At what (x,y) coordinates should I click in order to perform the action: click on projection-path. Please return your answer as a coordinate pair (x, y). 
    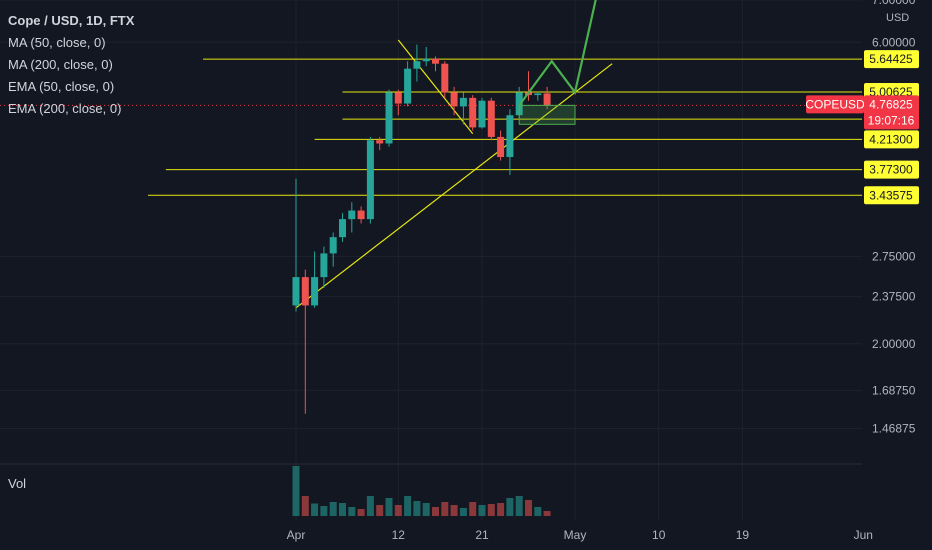
    Looking at the image, I should click on (557, 62).